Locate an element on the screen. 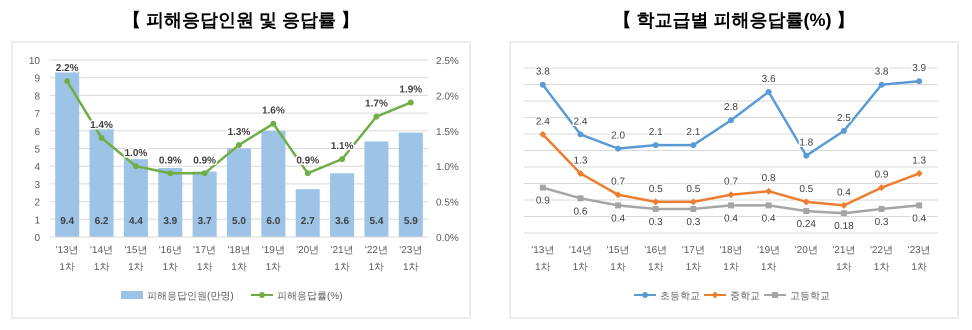 The image size is (972, 330). y-tick-label: 7 is located at coordinates (37, 114).